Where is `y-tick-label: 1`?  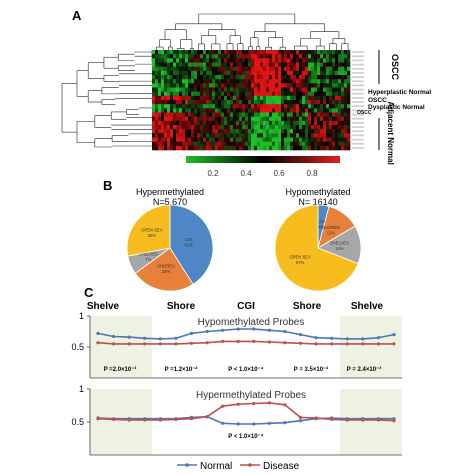 y-tick-label: 1 is located at coordinates (81, 389).